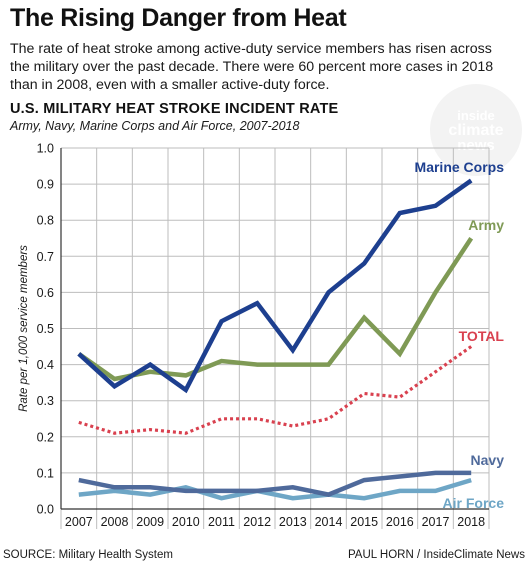 The image size is (529, 567). Describe the element at coordinates (45, 365) in the screenshot. I see `y-tick-label: 0.4` at that location.